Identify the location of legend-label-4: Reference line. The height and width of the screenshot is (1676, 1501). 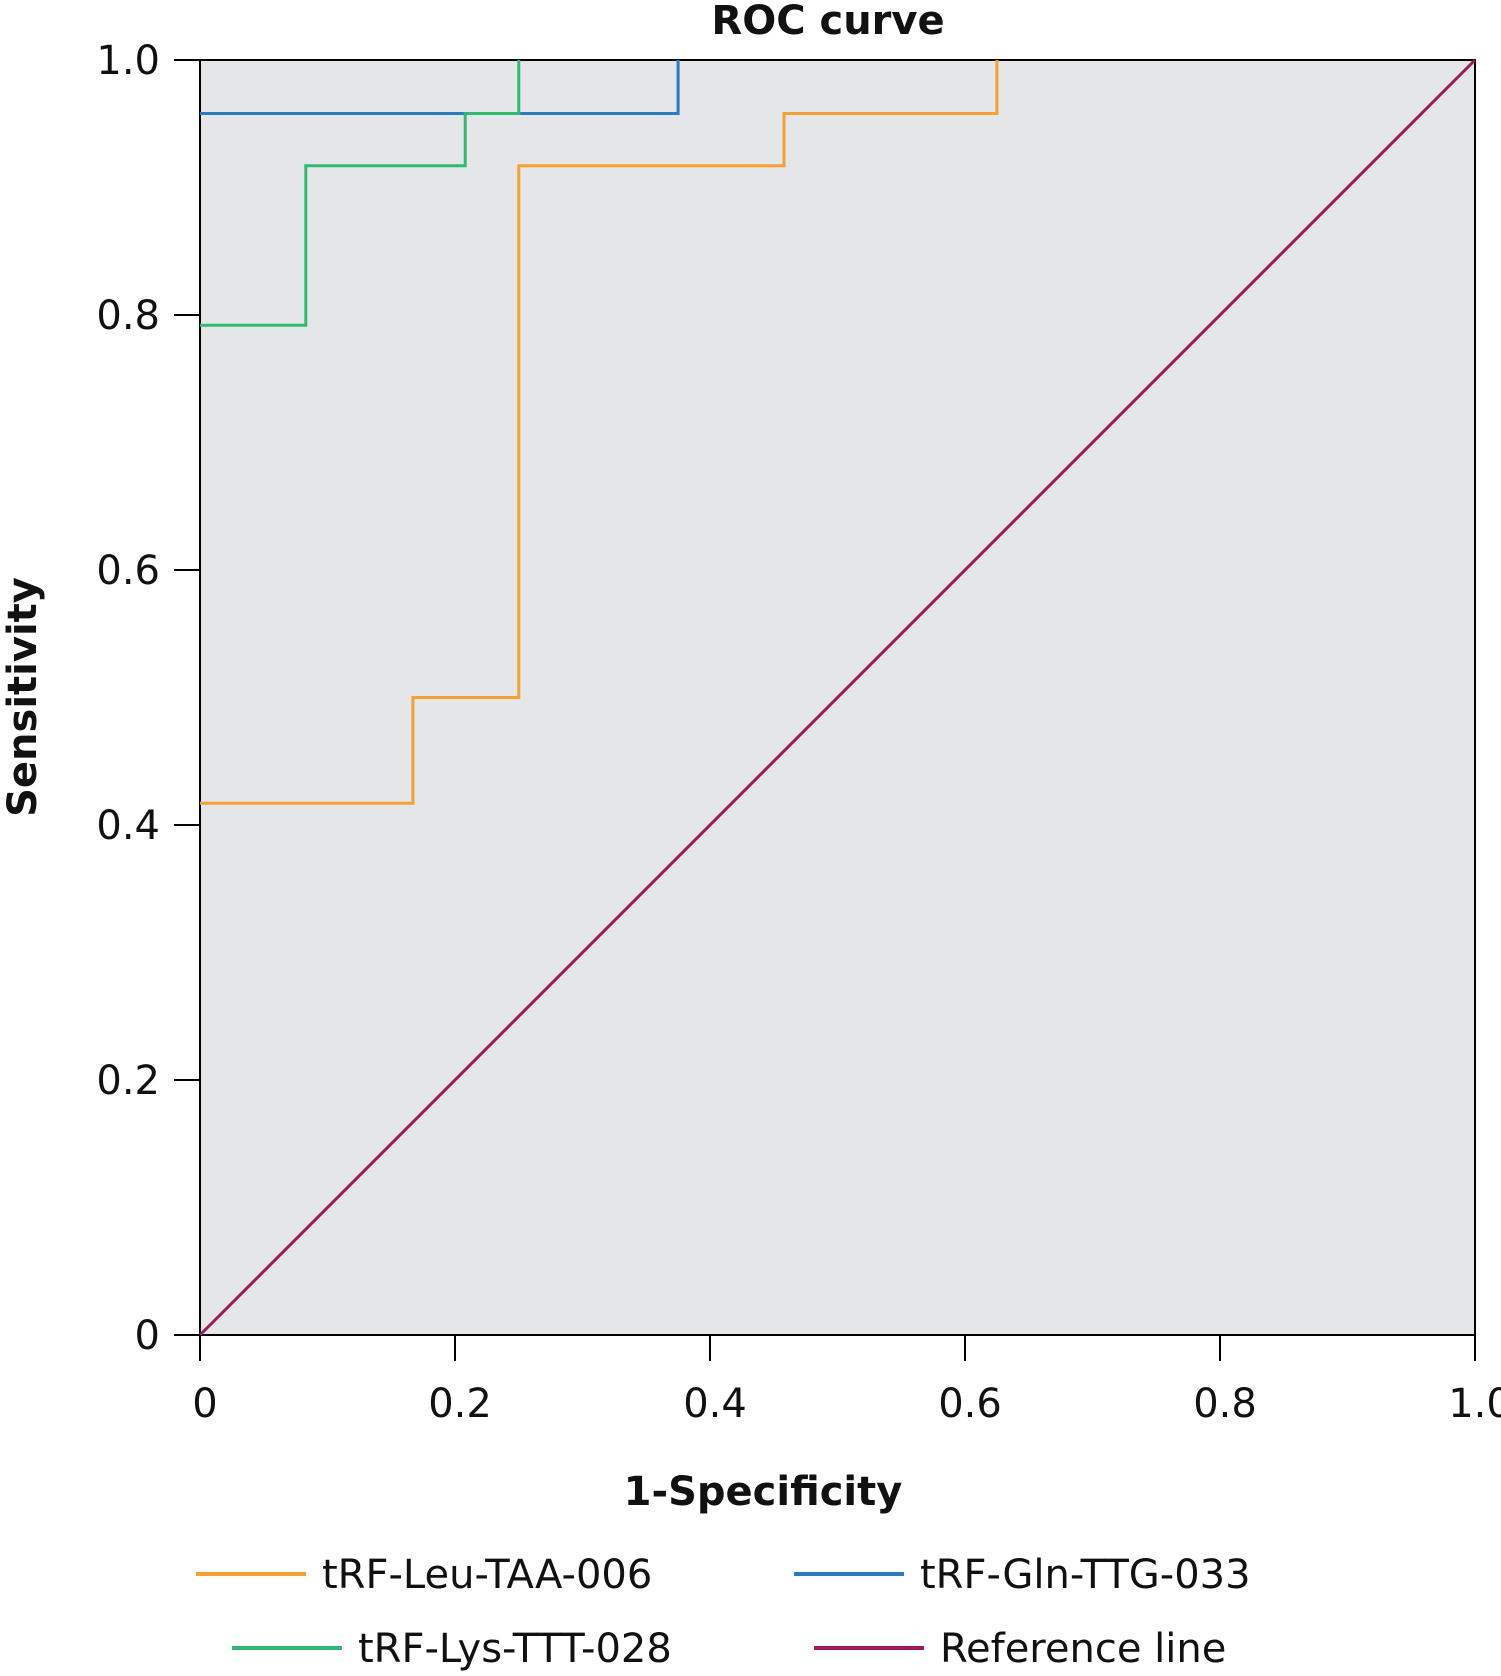
(1083, 1649).